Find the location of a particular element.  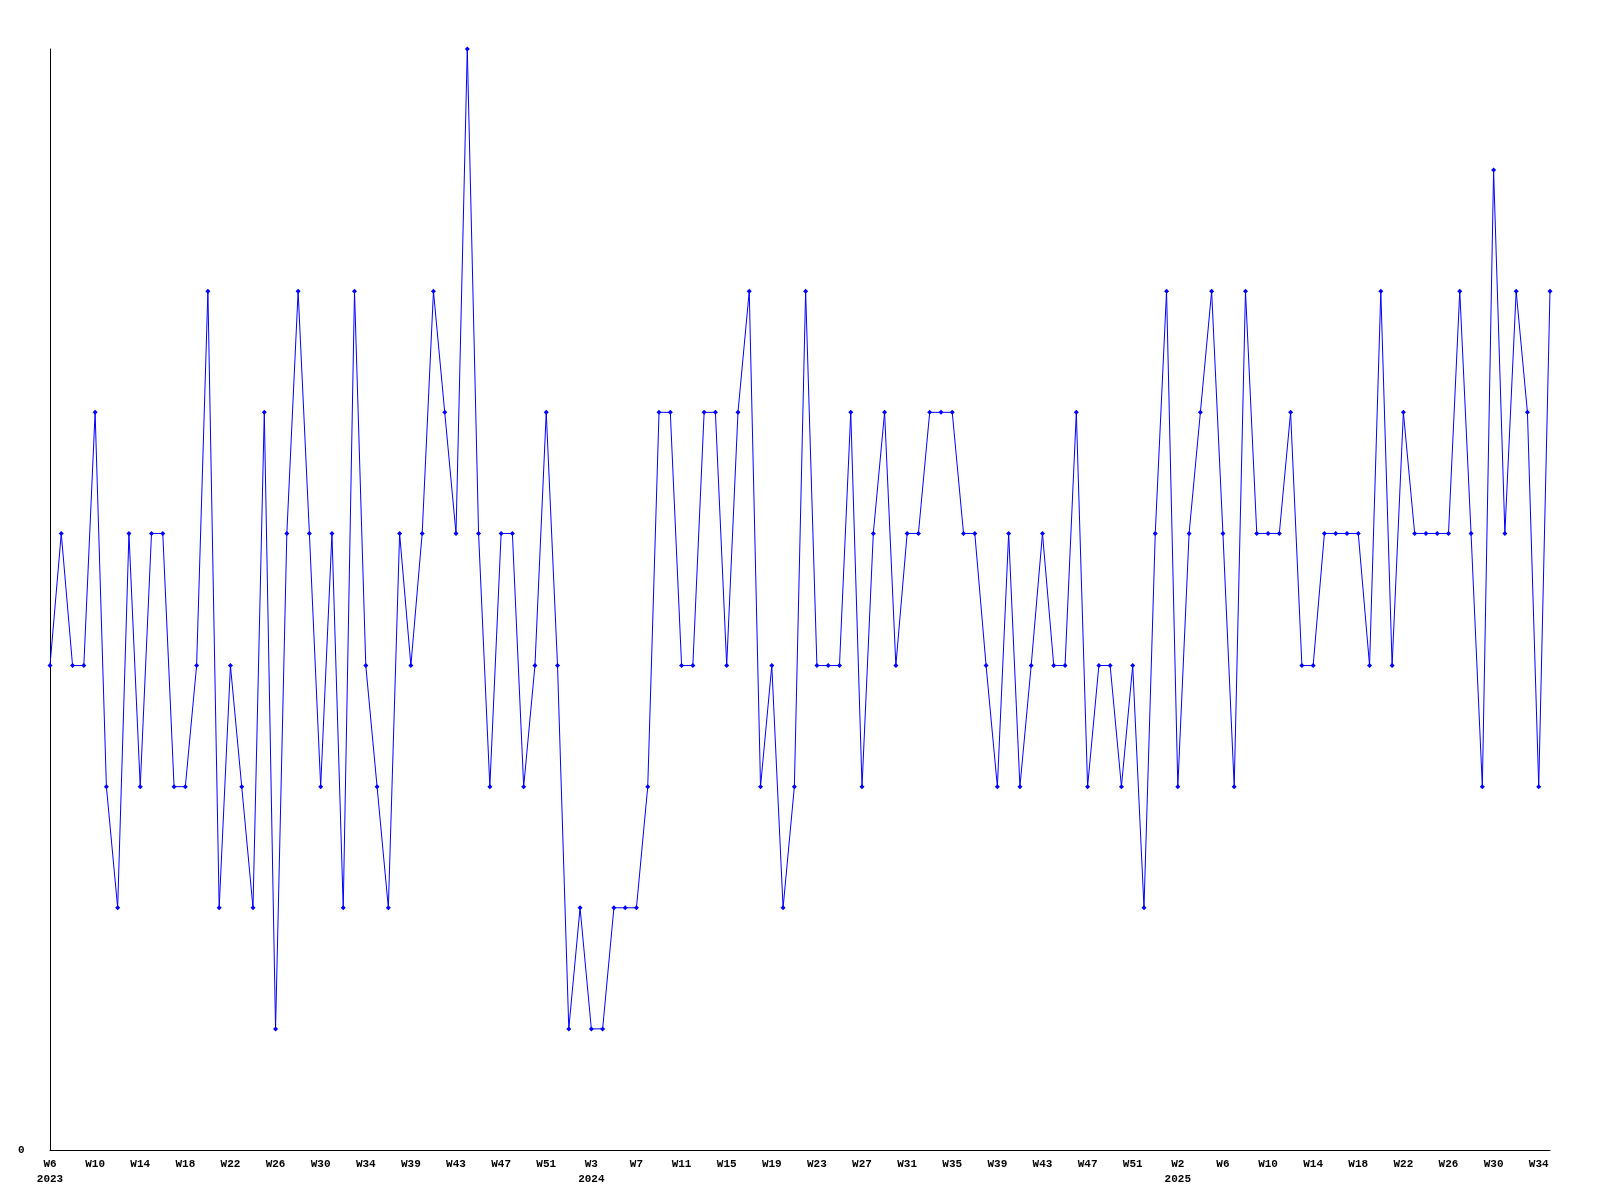

x-tick-label: W6 is located at coordinates (1223, 1163).